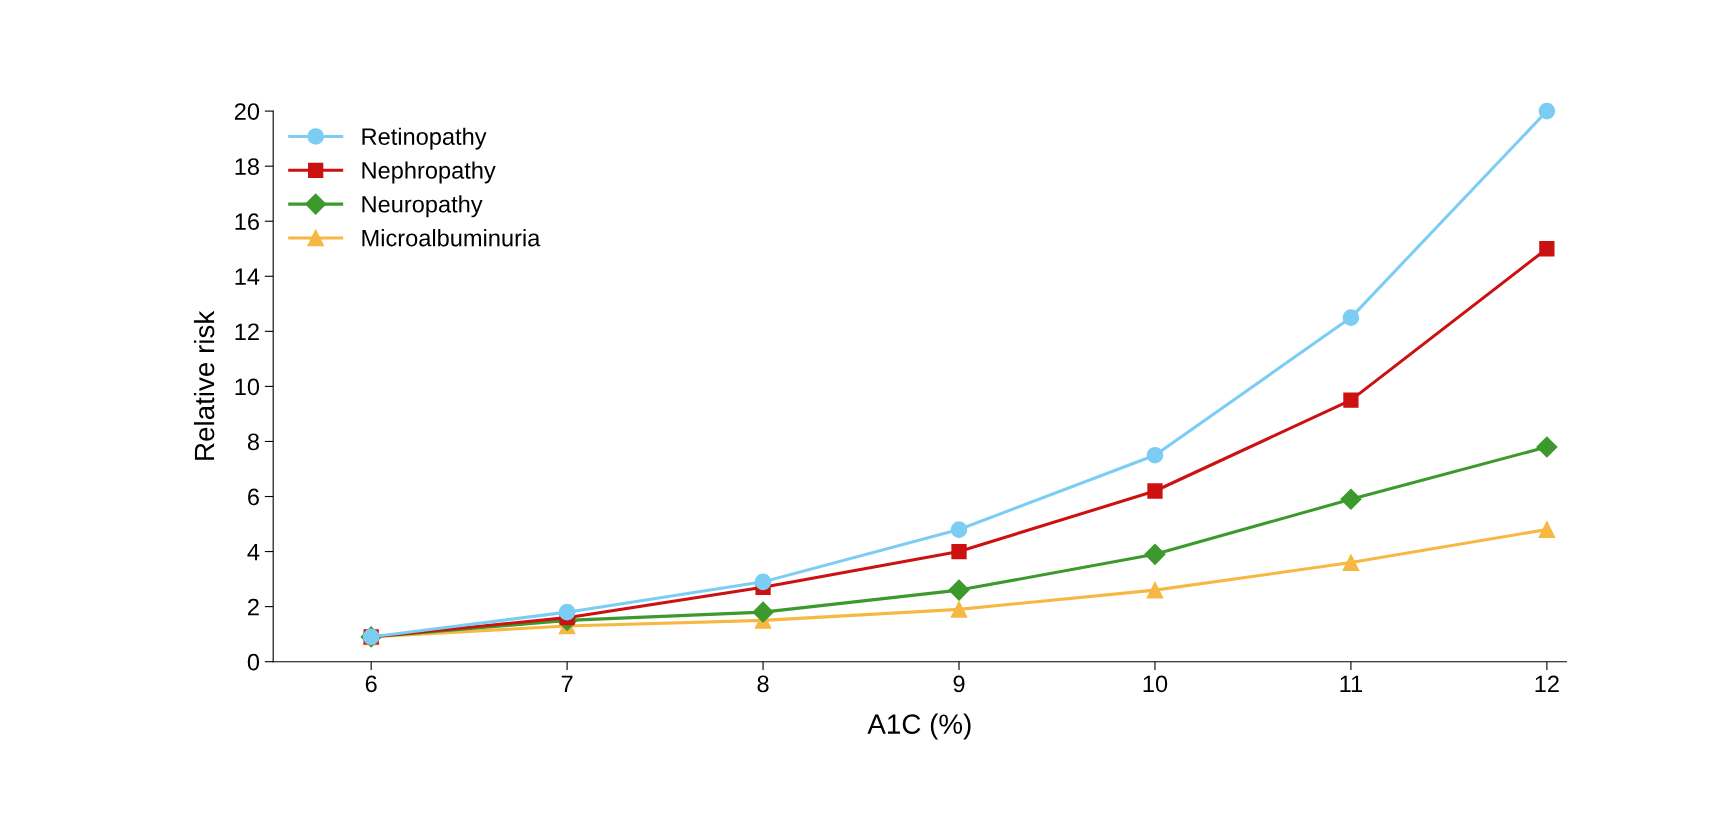 This screenshot has height=823, width=1729. What do you see at coordinates (247, 111) in the screenshot?
I see `y-tick-label: 20` at bounding box center [247, 111].